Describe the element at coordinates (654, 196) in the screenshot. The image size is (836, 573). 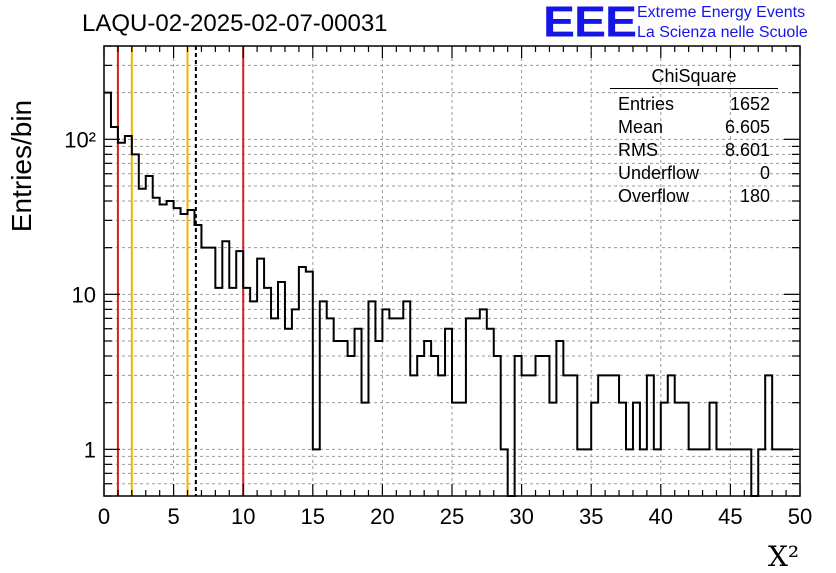
I see `stats-label: Overflow` at that location.